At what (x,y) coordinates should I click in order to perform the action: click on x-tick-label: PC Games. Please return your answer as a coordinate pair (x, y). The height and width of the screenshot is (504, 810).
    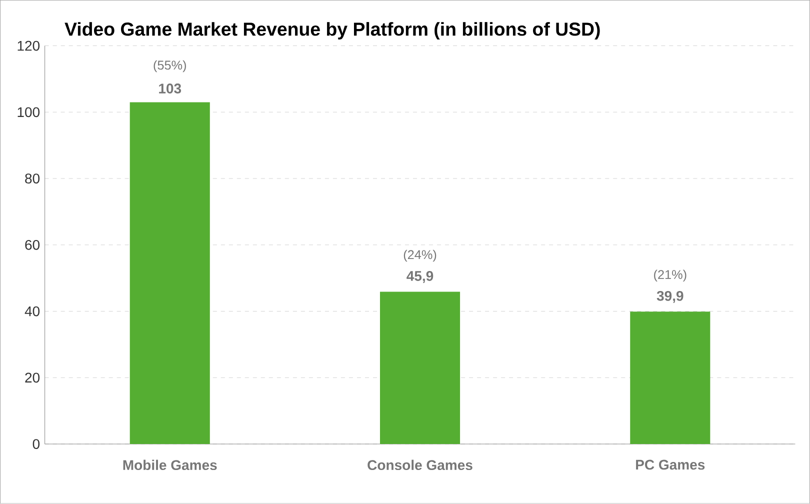
    Looking at the image, I should click on (670, 465).